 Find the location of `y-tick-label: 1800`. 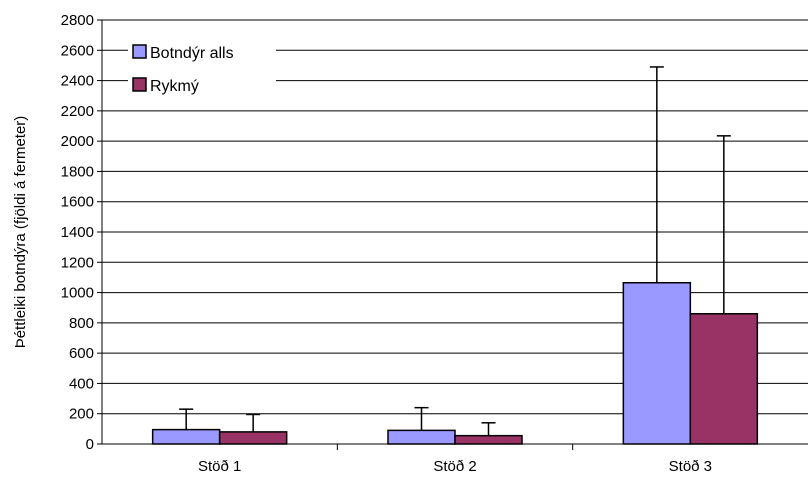

y-tick-label: 1800 is located at coordinates (77, 171).